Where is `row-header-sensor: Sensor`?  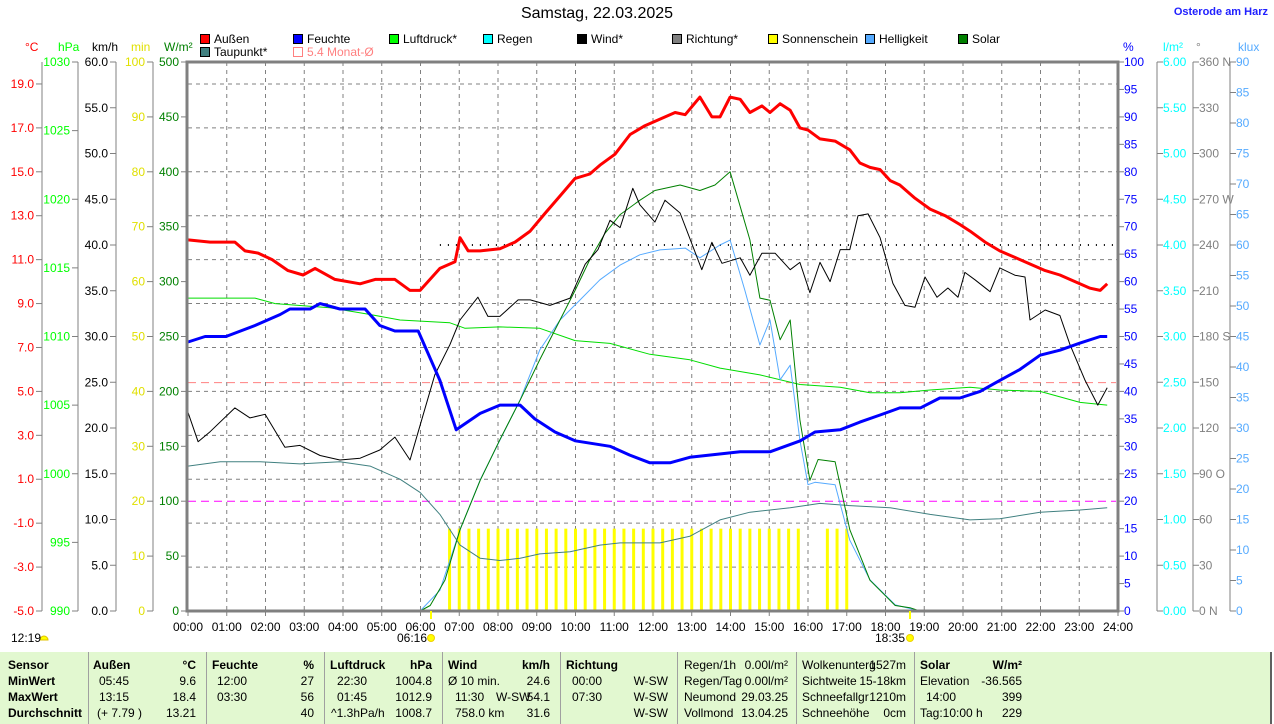 row-header-sensor: Sensor is located at coordinates (28, 665).